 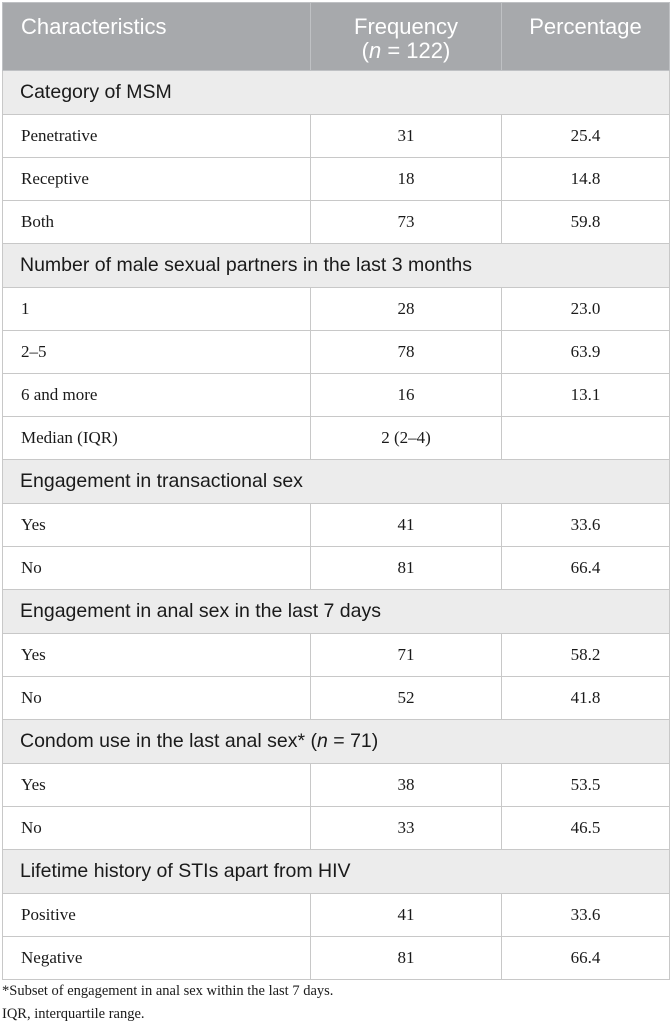 I want to click on section-title: Engagement in transactional sex, so click(x=336, y=481).